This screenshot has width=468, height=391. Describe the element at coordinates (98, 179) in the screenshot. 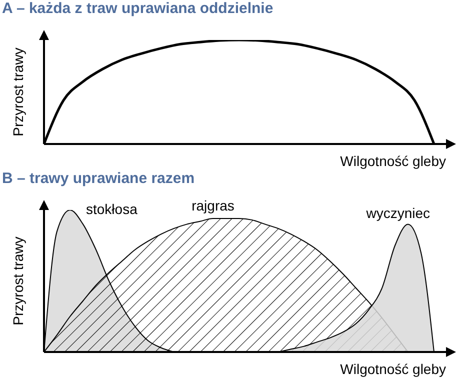

I see `chart-title: B – trawy uprawiane razem` at that location.